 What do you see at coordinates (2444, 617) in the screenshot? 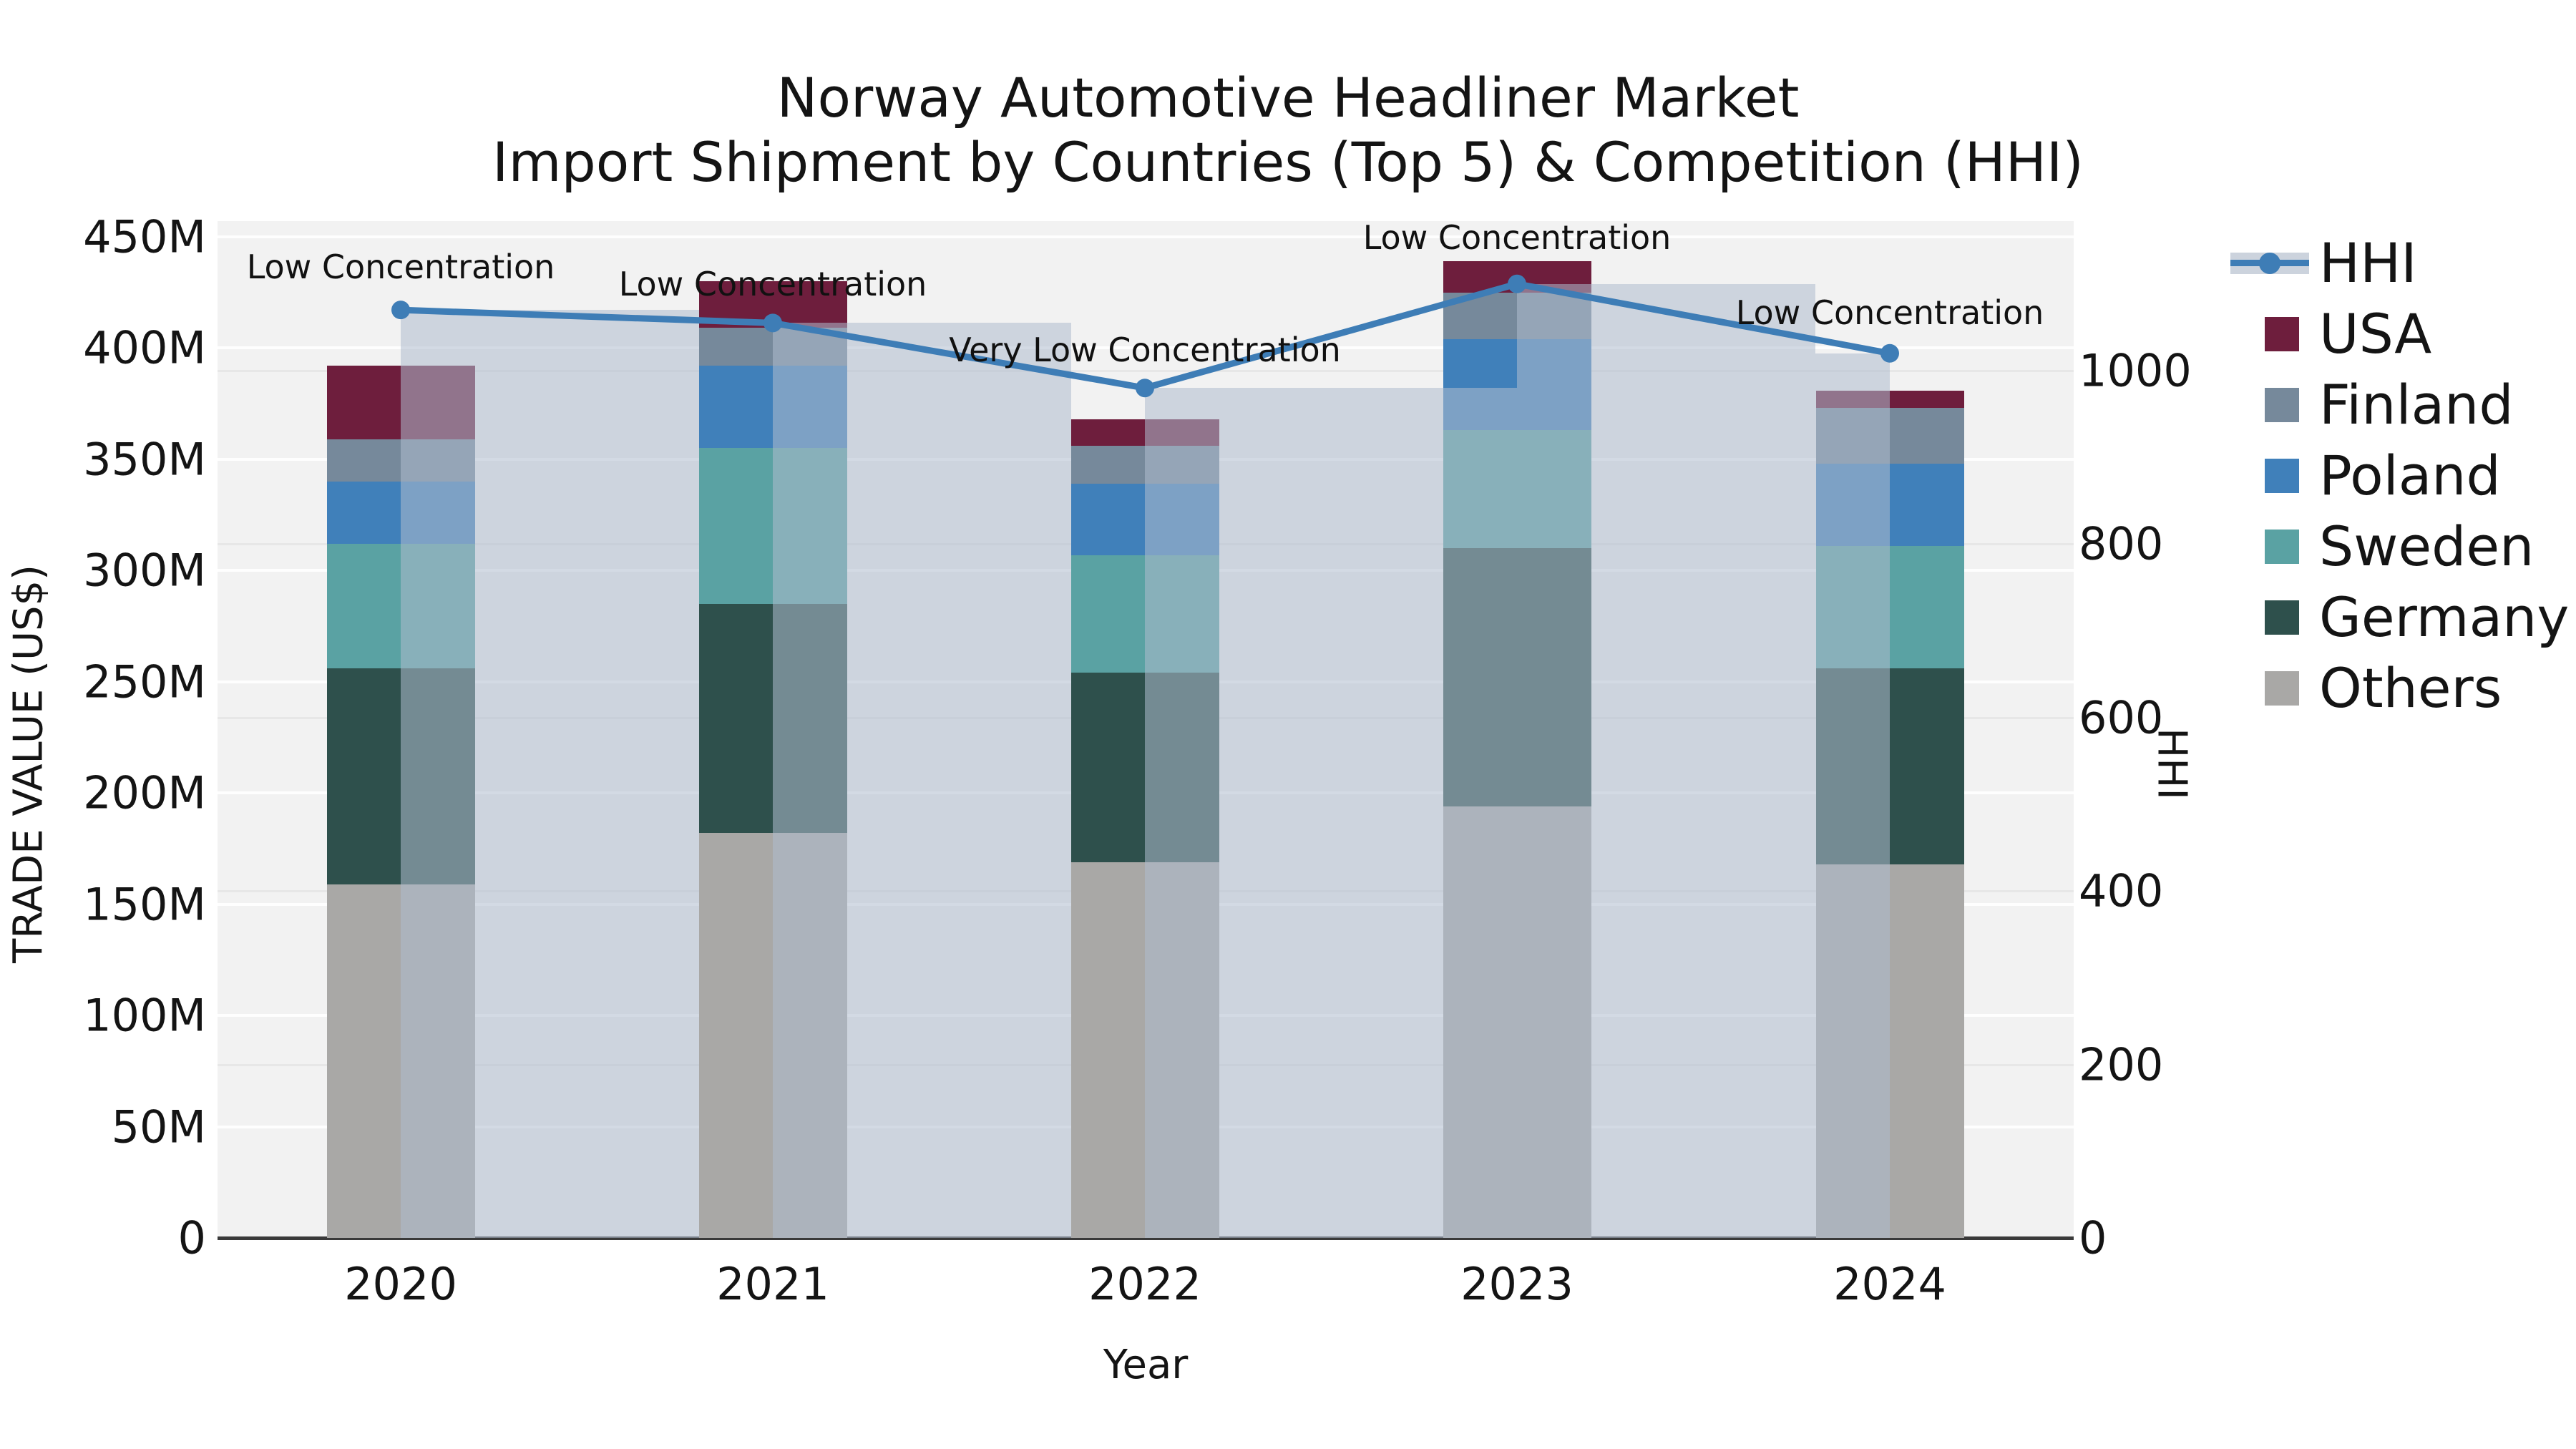
I see `legend-label-germany: Germany` at bounding box center [2444, 617].